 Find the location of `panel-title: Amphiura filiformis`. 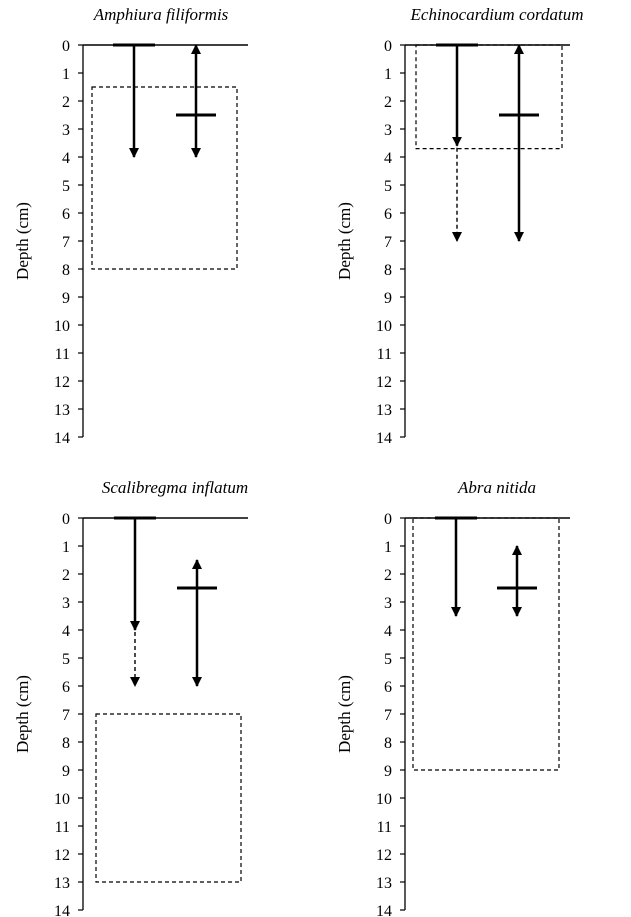

panel-title: Amphiura filiformis is located at coordinates (161, 14).